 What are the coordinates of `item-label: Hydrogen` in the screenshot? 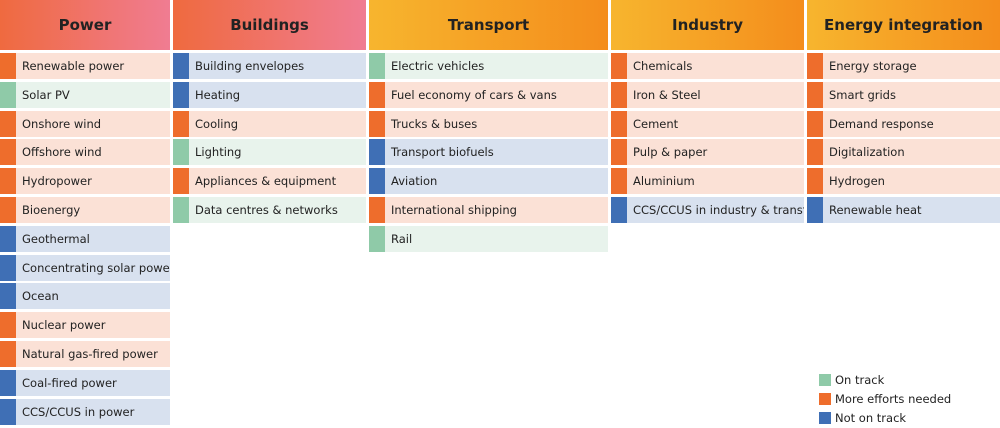 It's located at (857, 181).